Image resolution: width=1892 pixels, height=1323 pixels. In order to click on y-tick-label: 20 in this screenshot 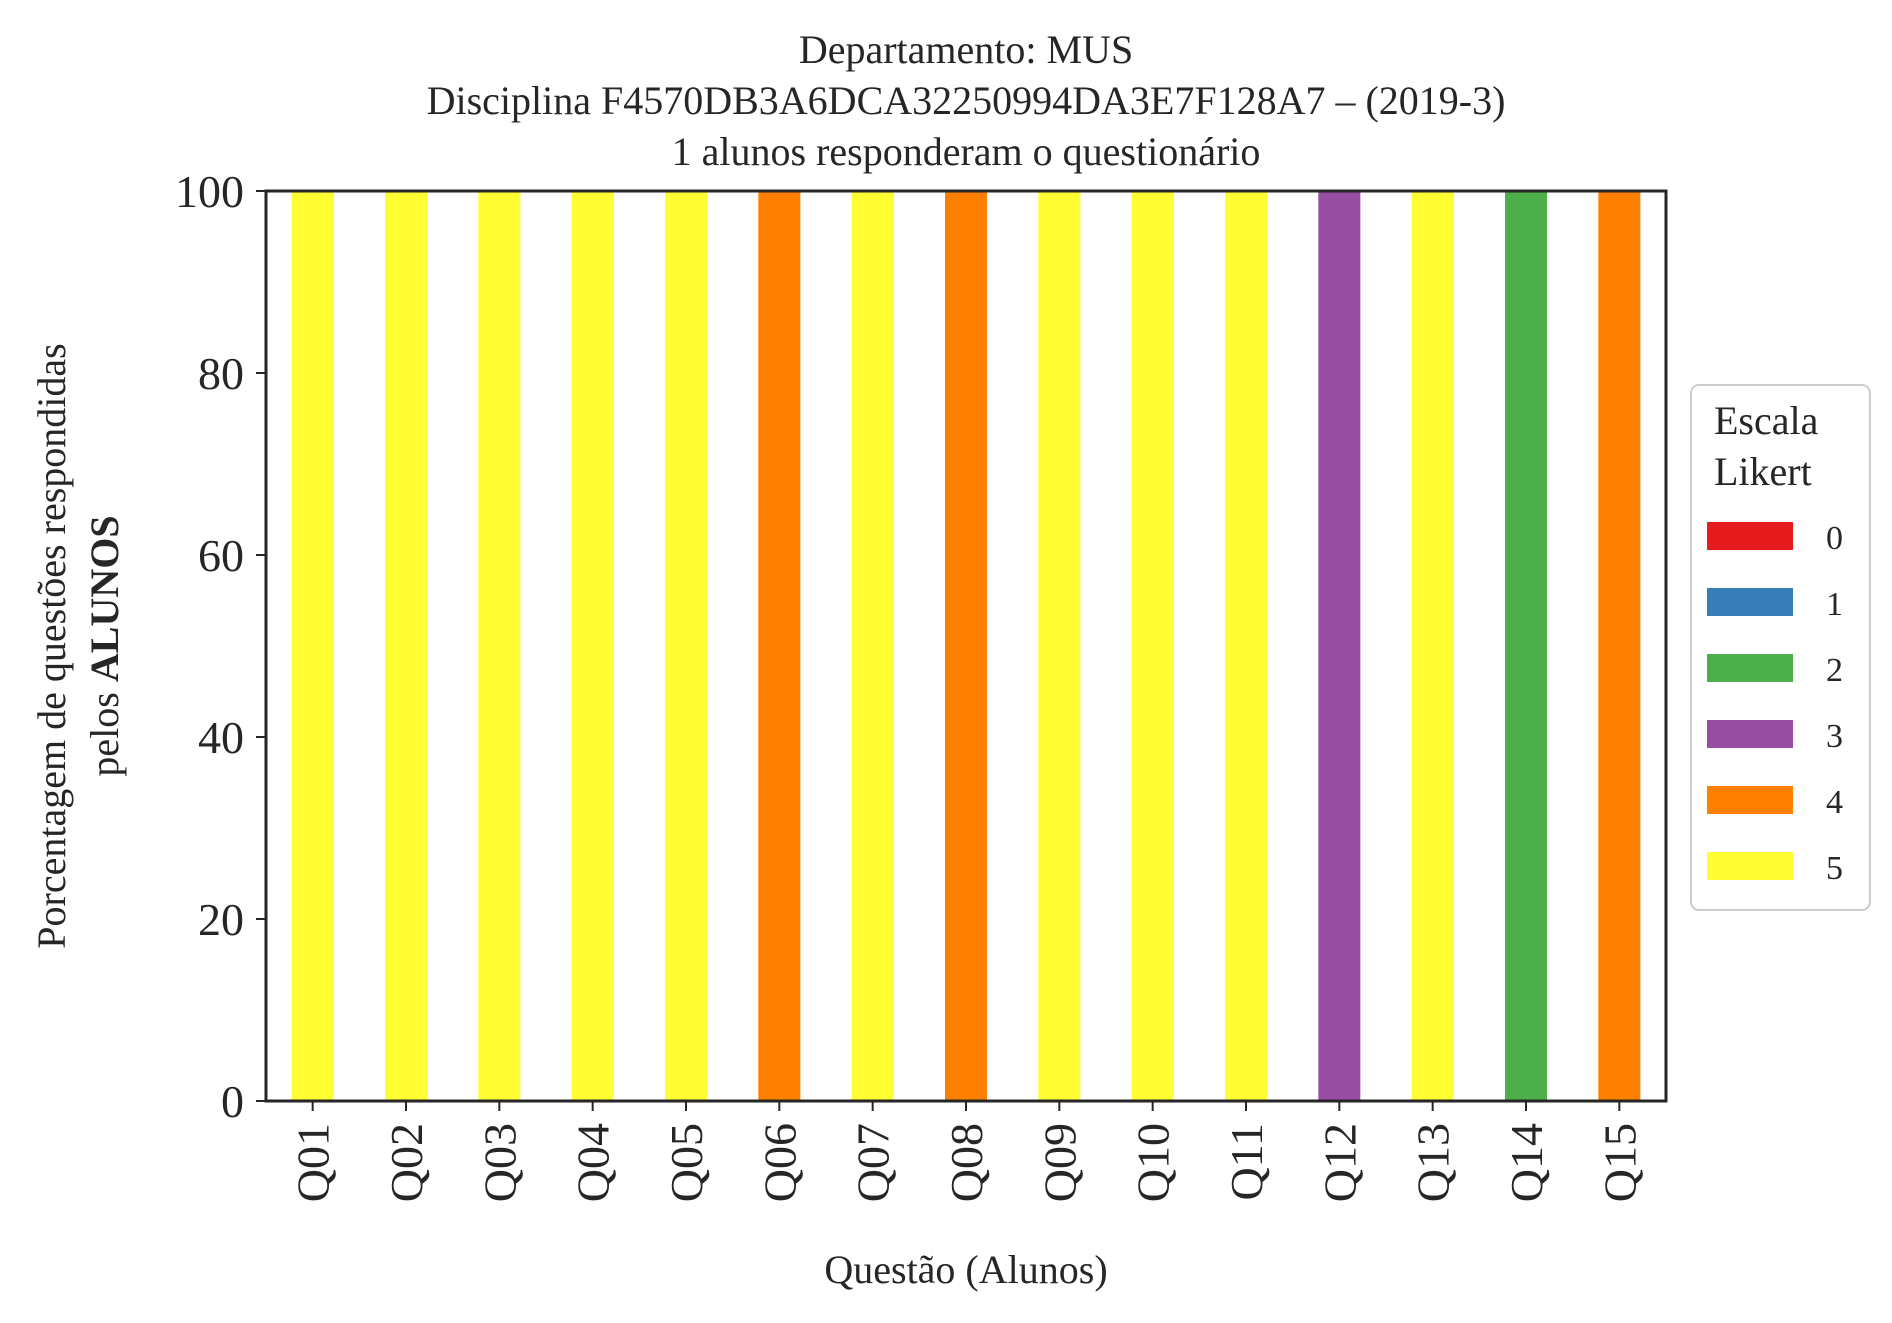, I will do `click(221, 919)`.